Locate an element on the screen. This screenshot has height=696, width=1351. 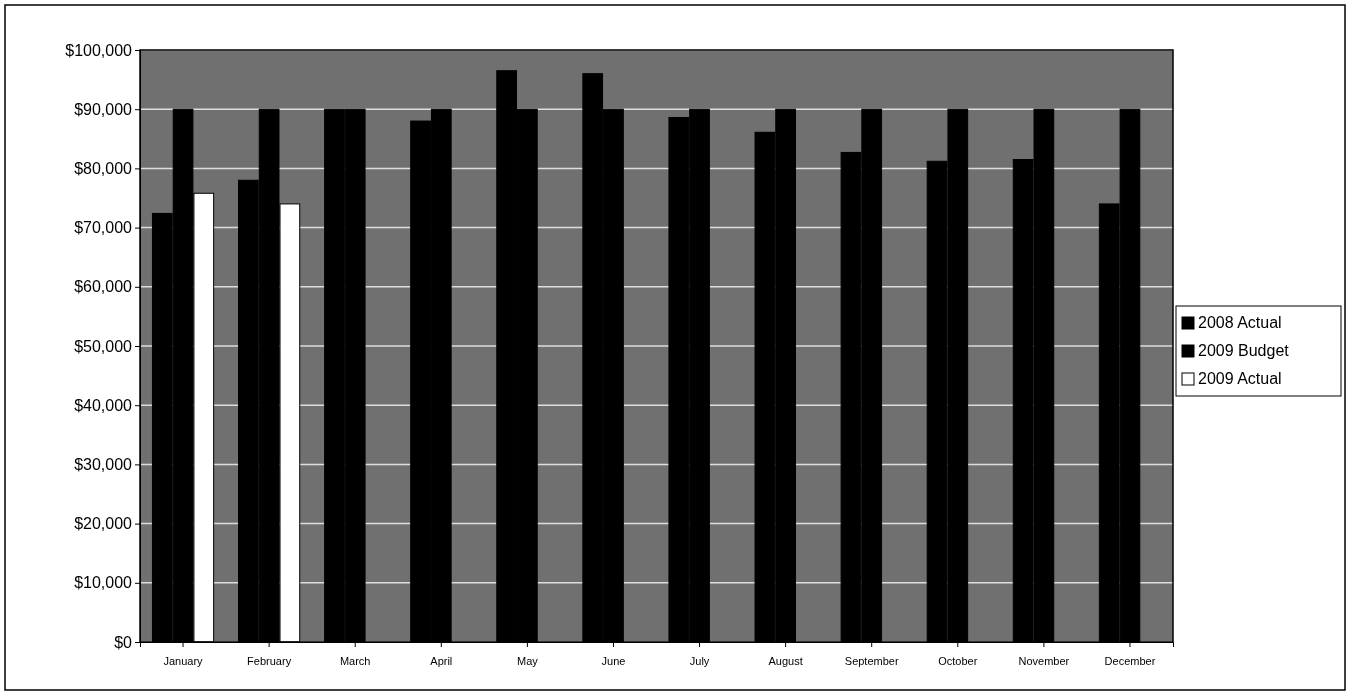
y-tick-label: $50,000 is located at coordinates (103, 346).